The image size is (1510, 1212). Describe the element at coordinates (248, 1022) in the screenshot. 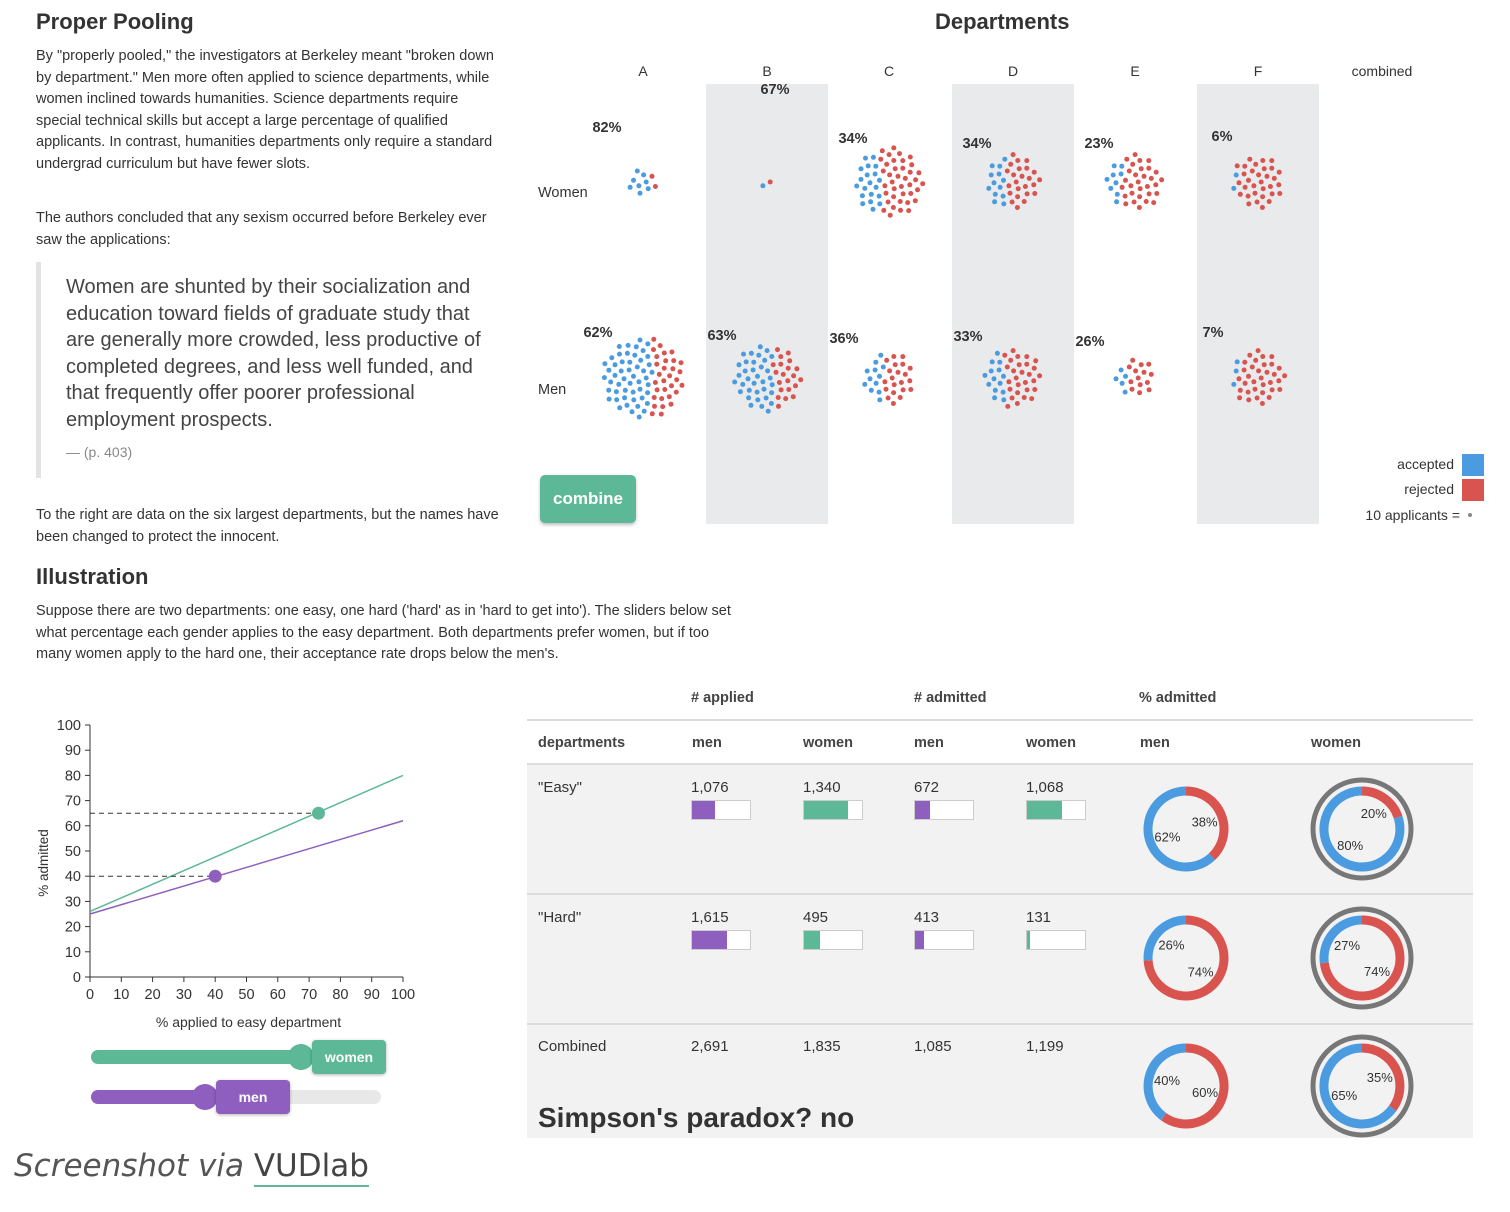

I see `x-axis-label: % applied to easy department` at that location.